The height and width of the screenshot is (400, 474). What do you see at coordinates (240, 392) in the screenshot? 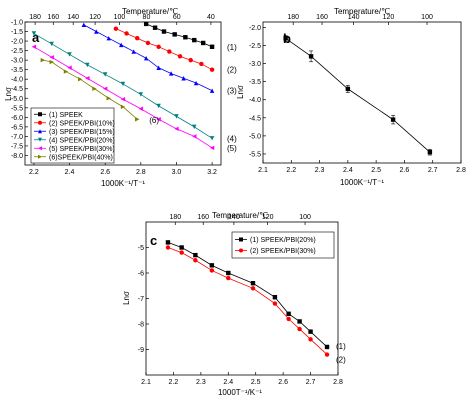
I see `x-axis-label: 1000T⁻¹/K⁻¹` at bounding box center [240, 392].